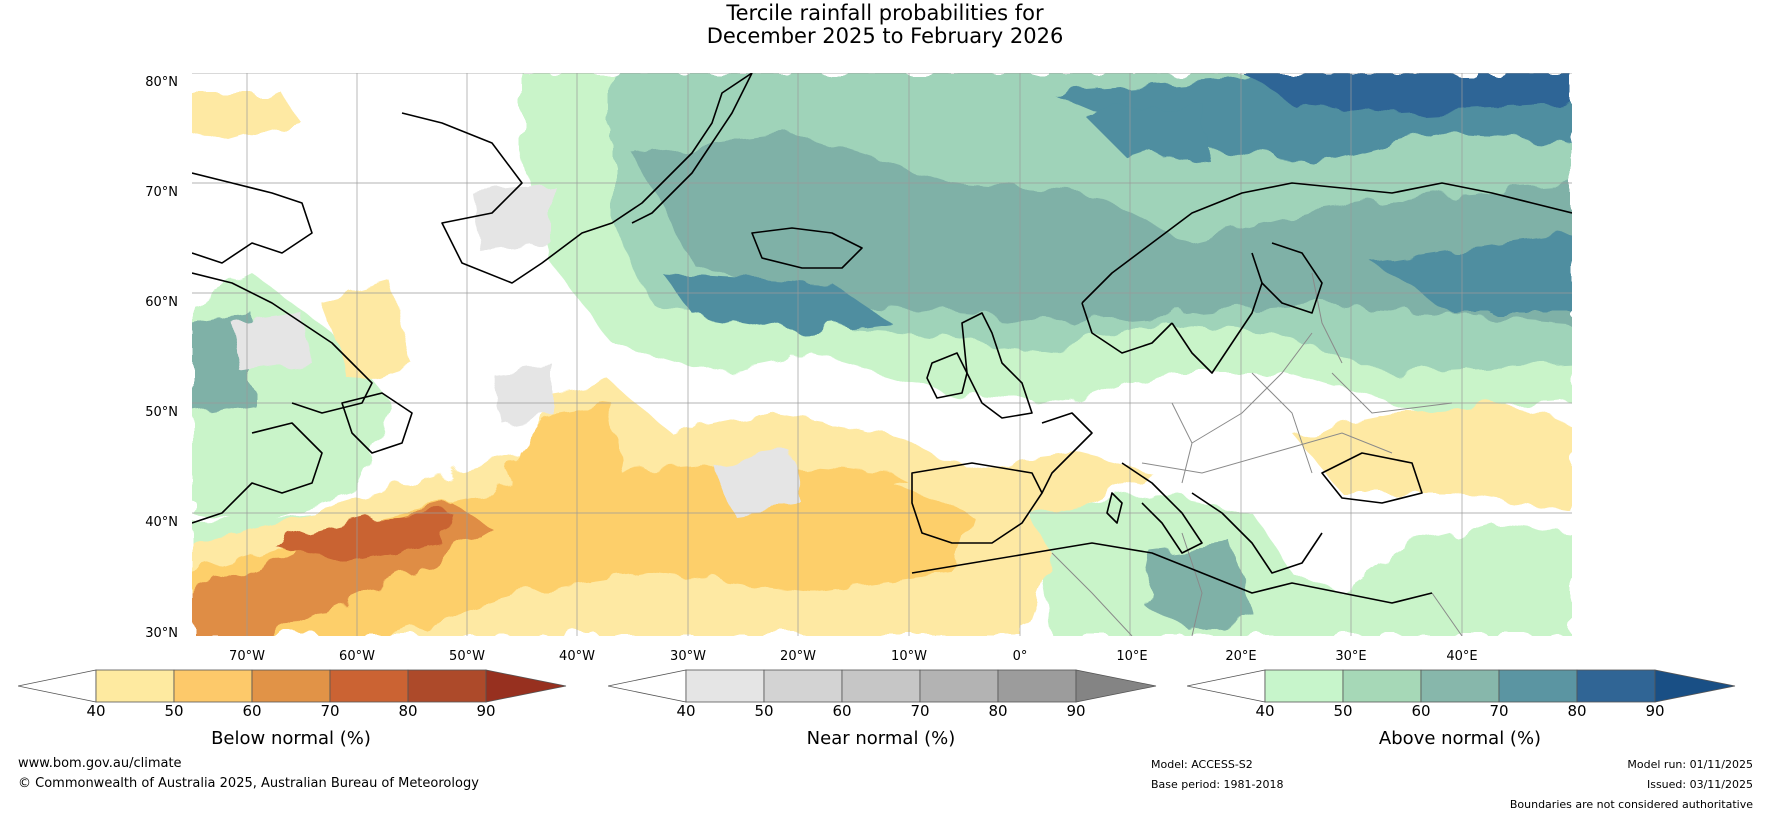  What do you see at coordinates (330, 711) in the screenshot?
I see `below-tick-70: 70` at bounding box center [330, 711].